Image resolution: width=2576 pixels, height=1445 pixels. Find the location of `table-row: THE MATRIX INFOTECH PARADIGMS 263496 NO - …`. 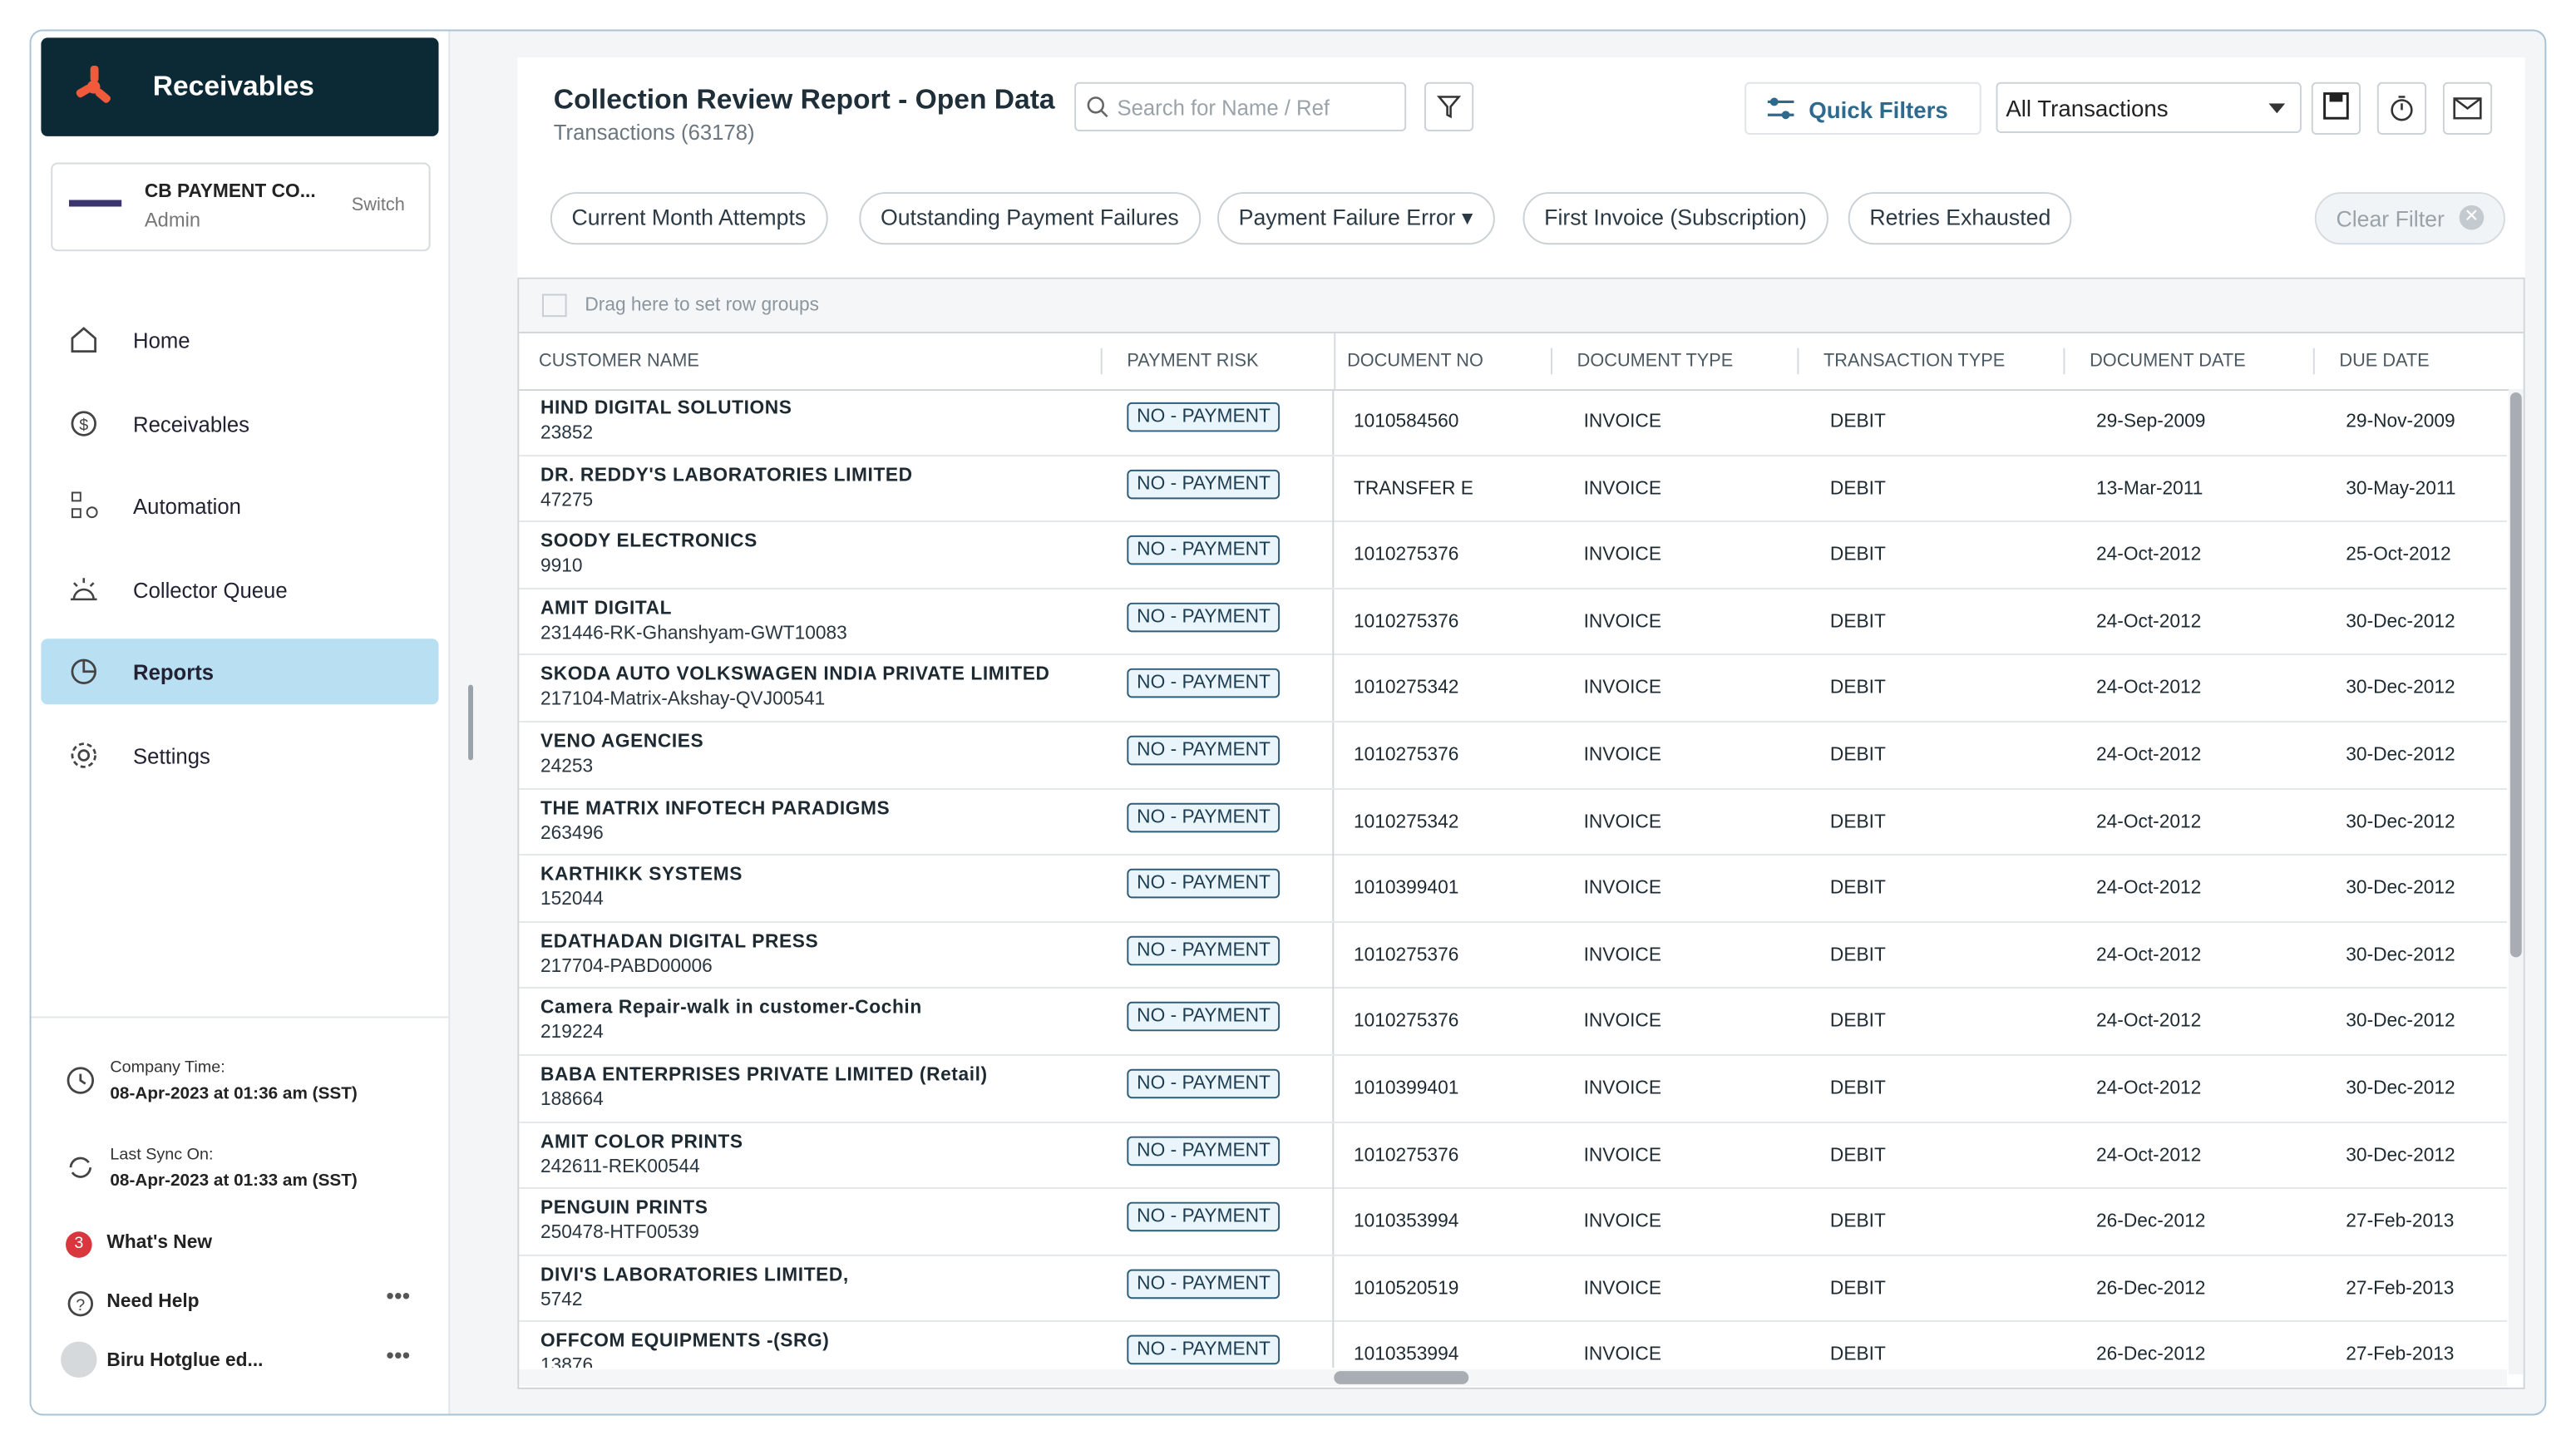

table-row: THE MATRIX INFOTECH PARADIGMS 263496 NO - … is located at coordinates (1513, 822).